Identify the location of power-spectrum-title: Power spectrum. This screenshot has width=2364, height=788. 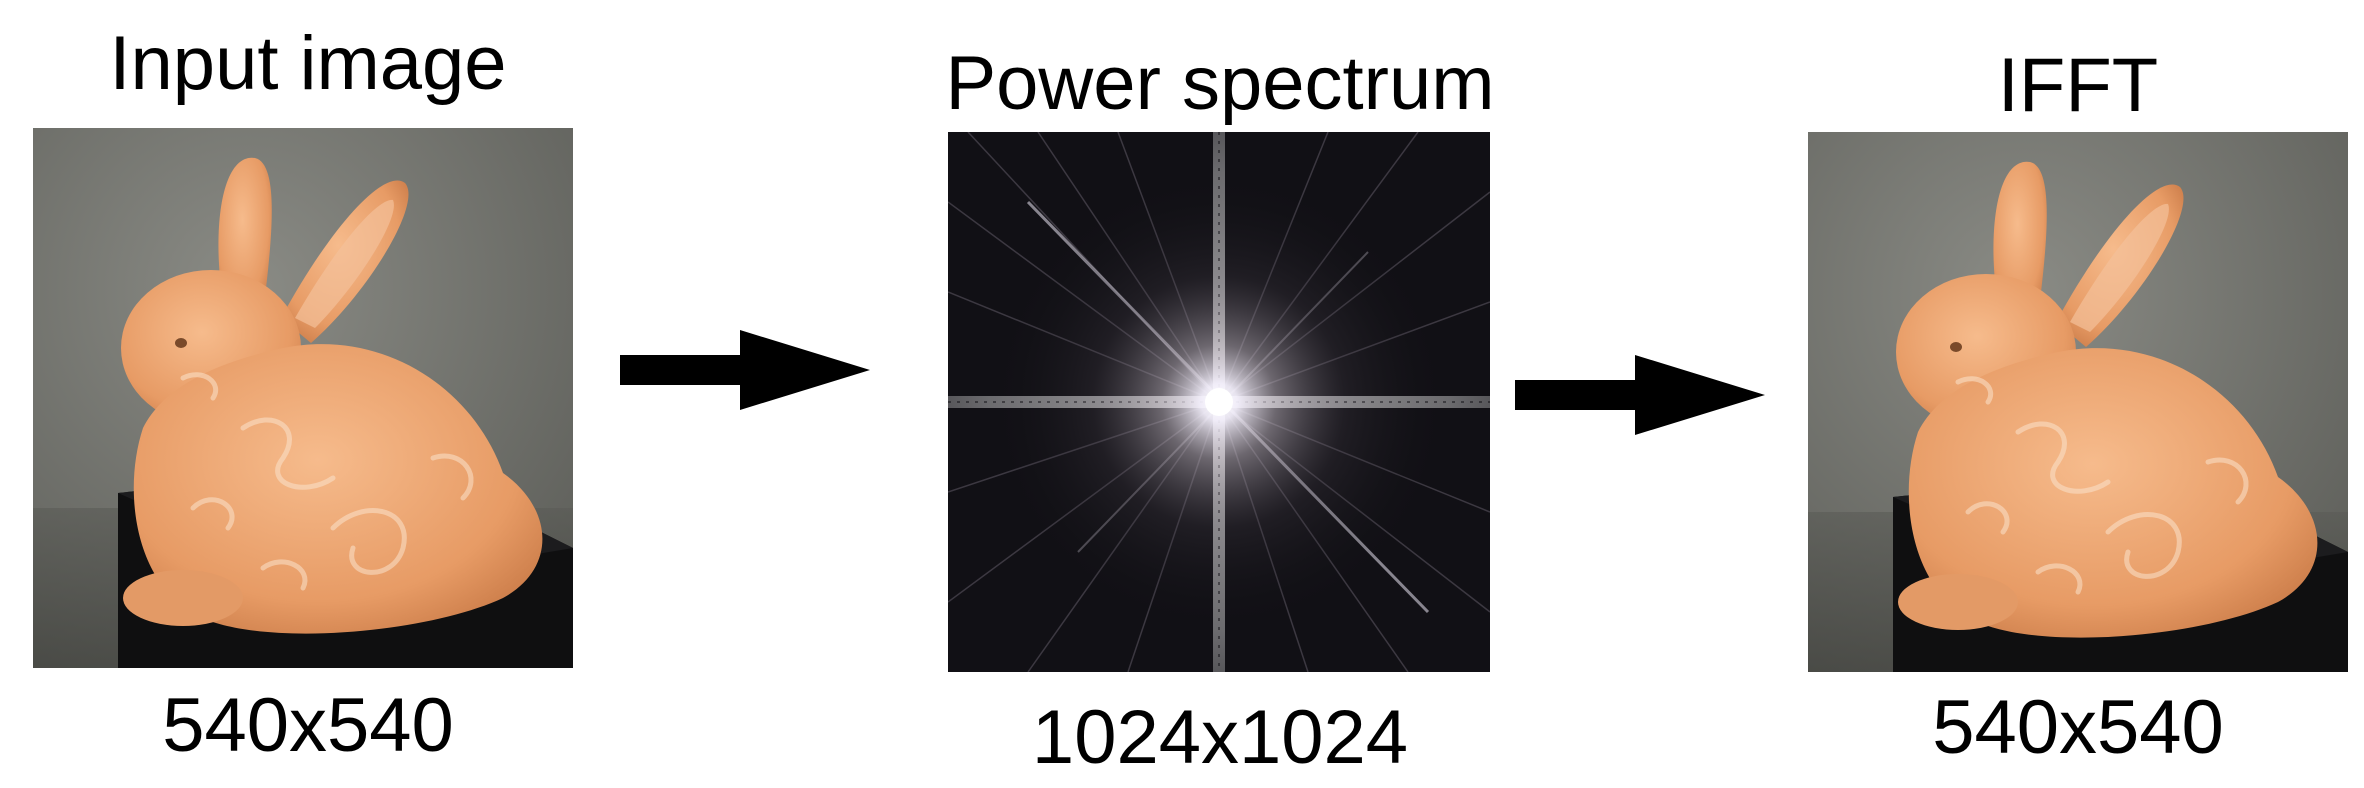
(1220, 83).